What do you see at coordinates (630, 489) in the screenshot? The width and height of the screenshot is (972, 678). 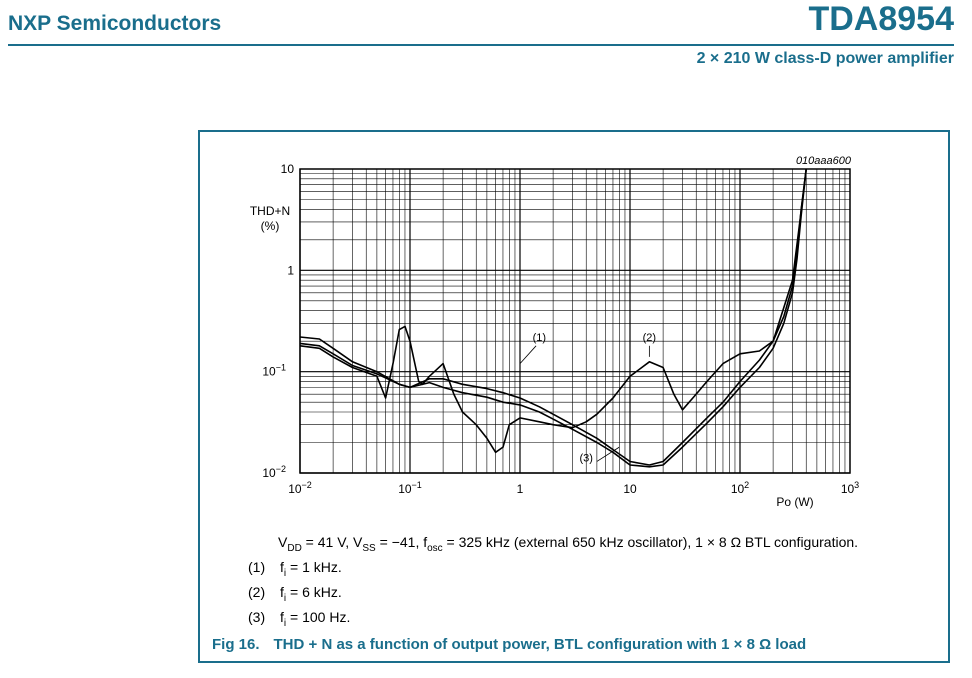 I see `x-tick-label: 10` at bounding box center [630, 489].